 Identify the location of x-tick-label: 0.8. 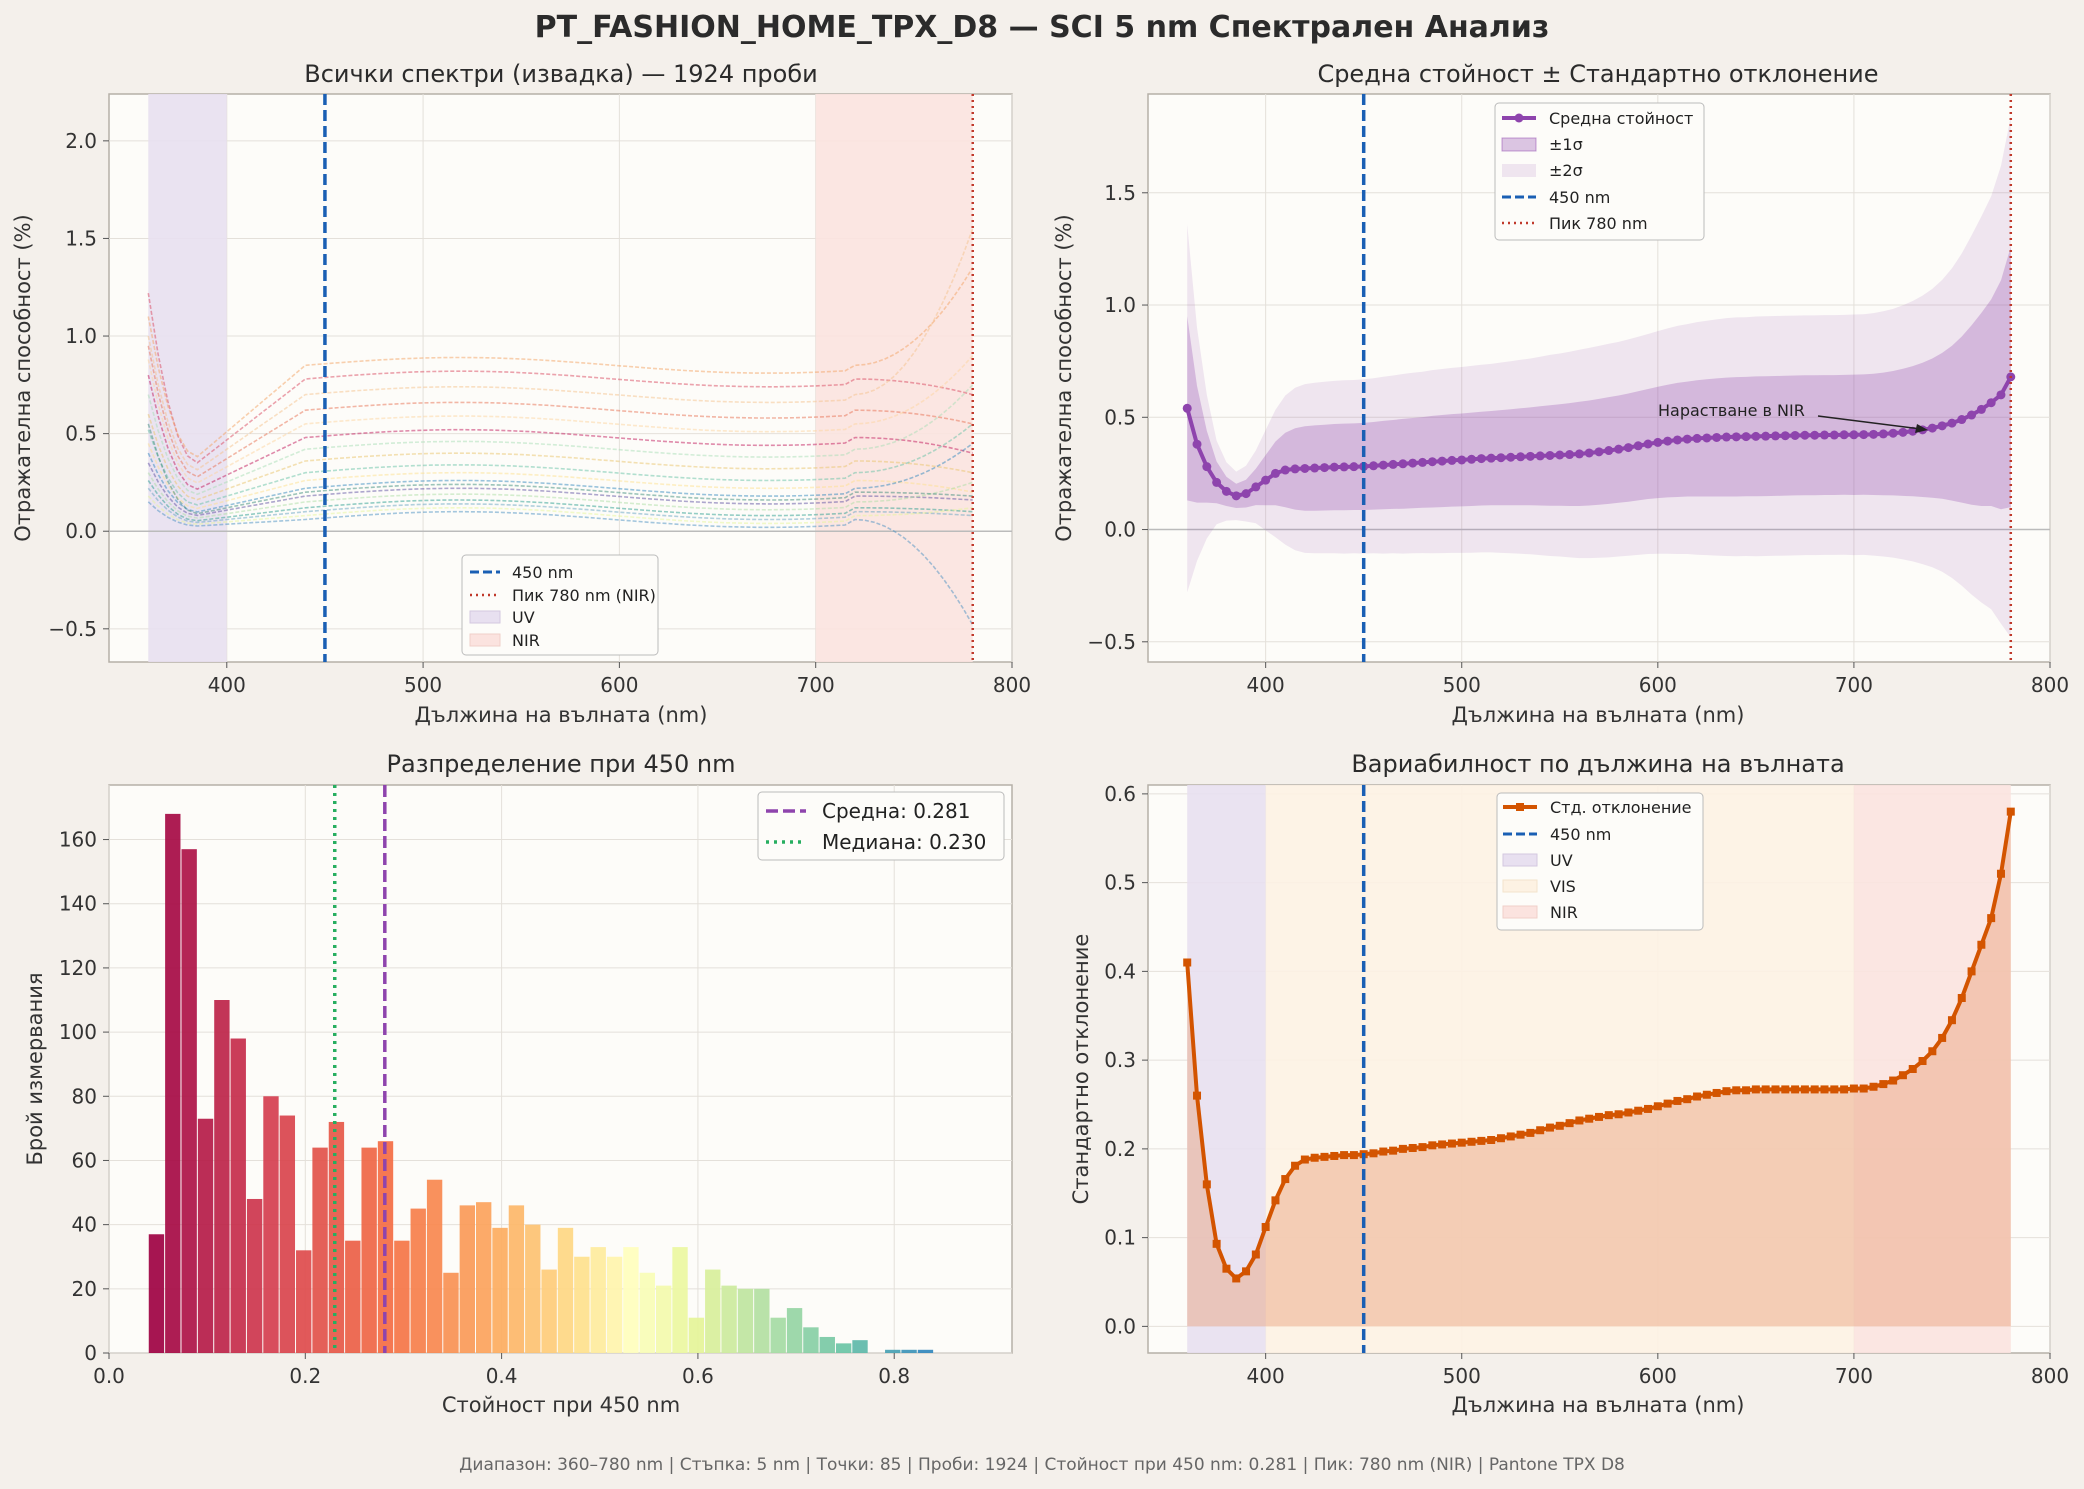
(894, 1376).